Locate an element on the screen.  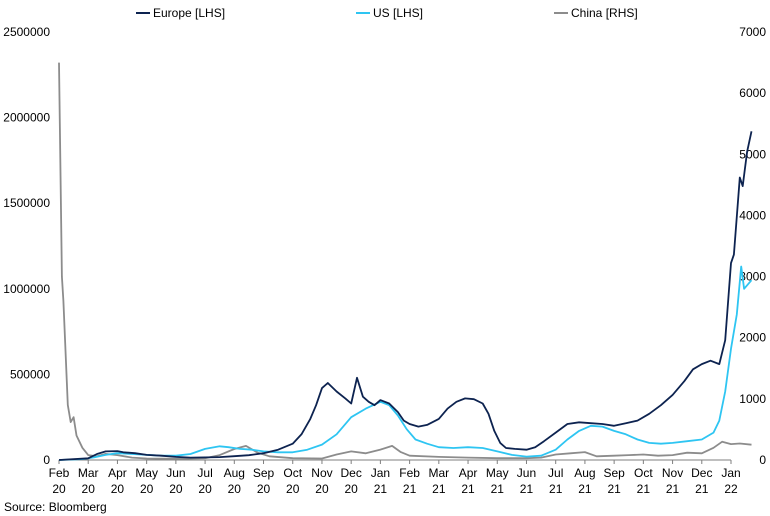
x-tick-label-year: 22 is located at coordinates (731, 489).